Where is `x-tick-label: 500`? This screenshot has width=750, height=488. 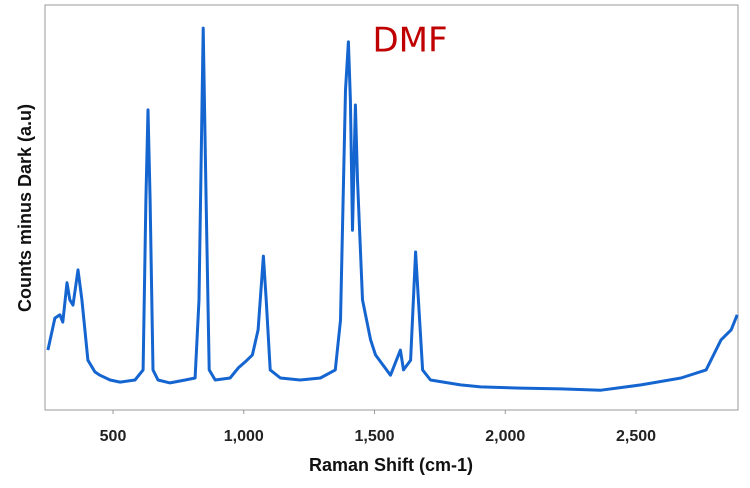
x-tick-label: 500 is located at coordinates (113, 436).